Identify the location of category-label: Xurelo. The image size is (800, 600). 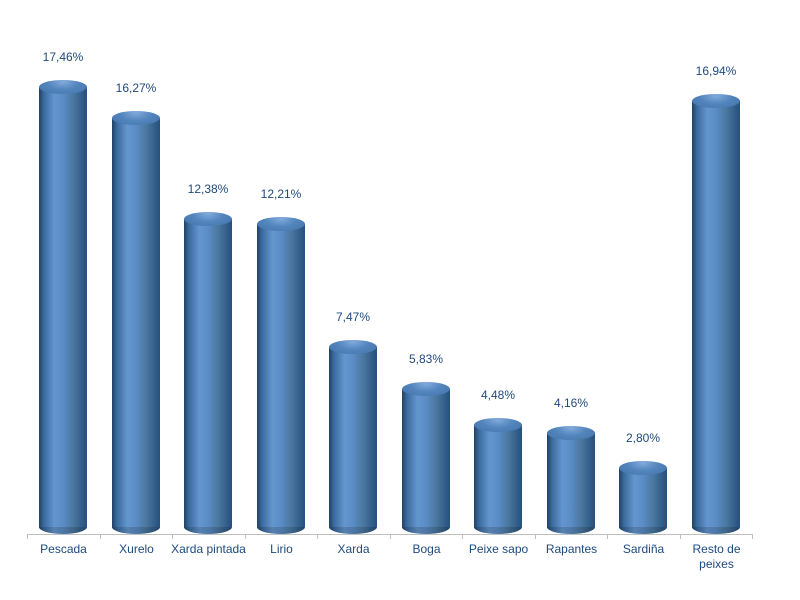
(136, 549).